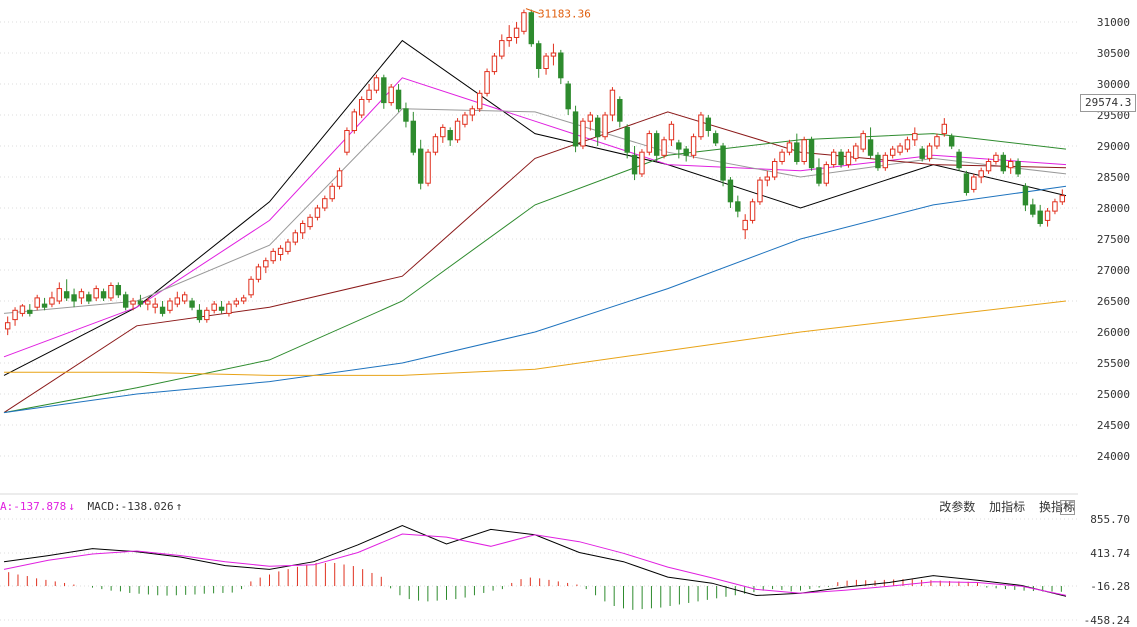 This screenshot has height=627, width=1137. What do you see at coordinates (1113, 84) in the screenshot?
I see `price-tick-label: 30000` at bounding box center [1113, 84].